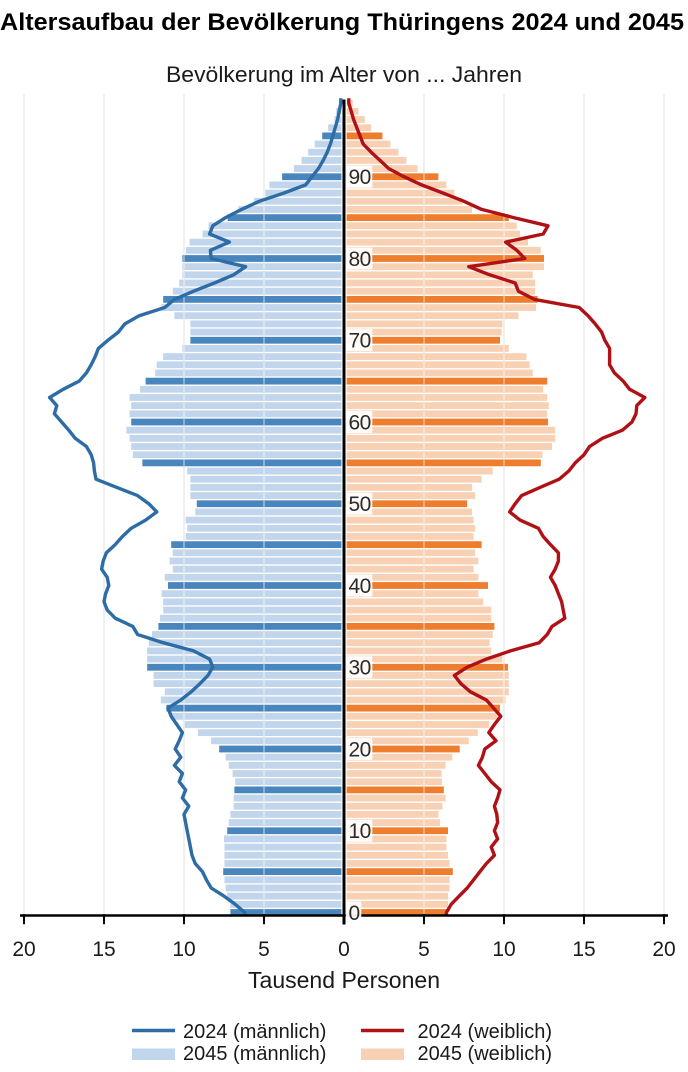 This screenshot has height=1072, width=688. Describe the element at coordinates (360, 341) in the screenshot. I see `svg-text: 70` at that location.